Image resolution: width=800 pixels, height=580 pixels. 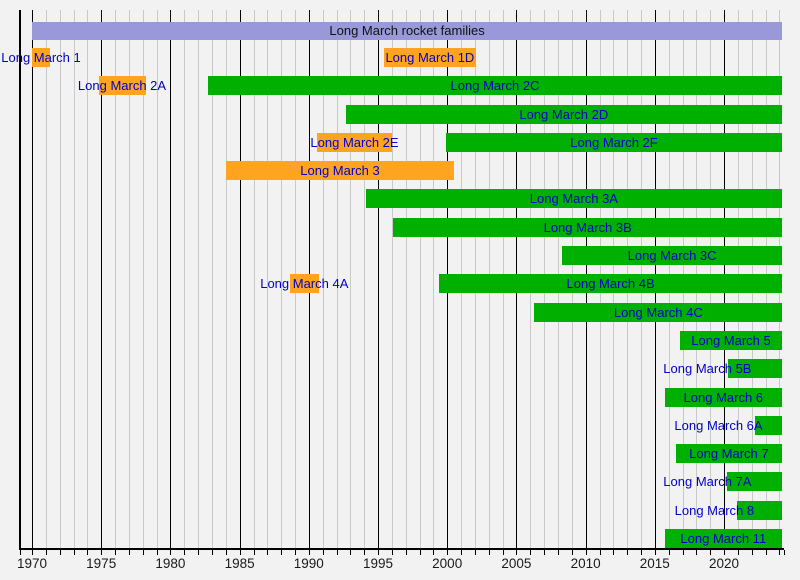 I want to click on rocket-bar-label-long-march-3a: Long March 3A, so click(x=573, y=199).